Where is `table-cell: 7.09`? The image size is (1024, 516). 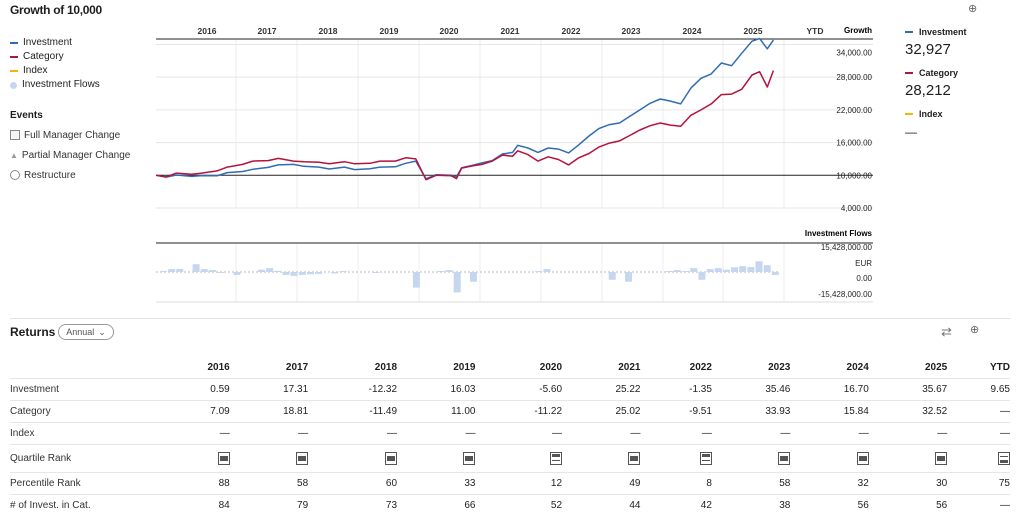
table-cell: 7.09 is located at coordinates (195, 411).